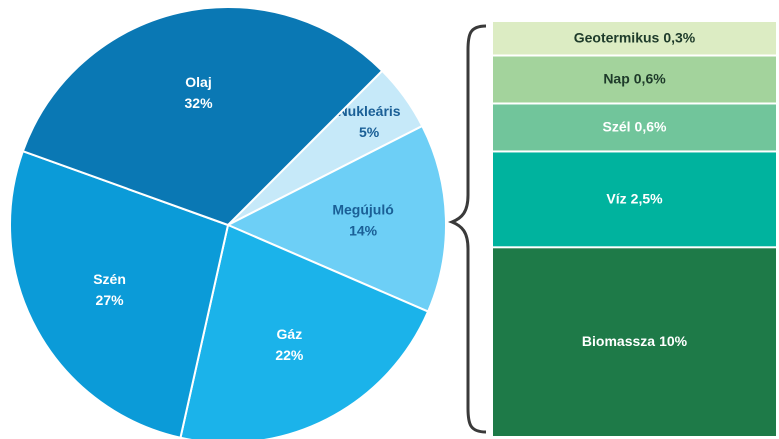 The height and width of the screenshot is (439, 779). Describe the element at coordinates (618, 341) in the screenshot. I see `segment-name: Biomassza` at that location.